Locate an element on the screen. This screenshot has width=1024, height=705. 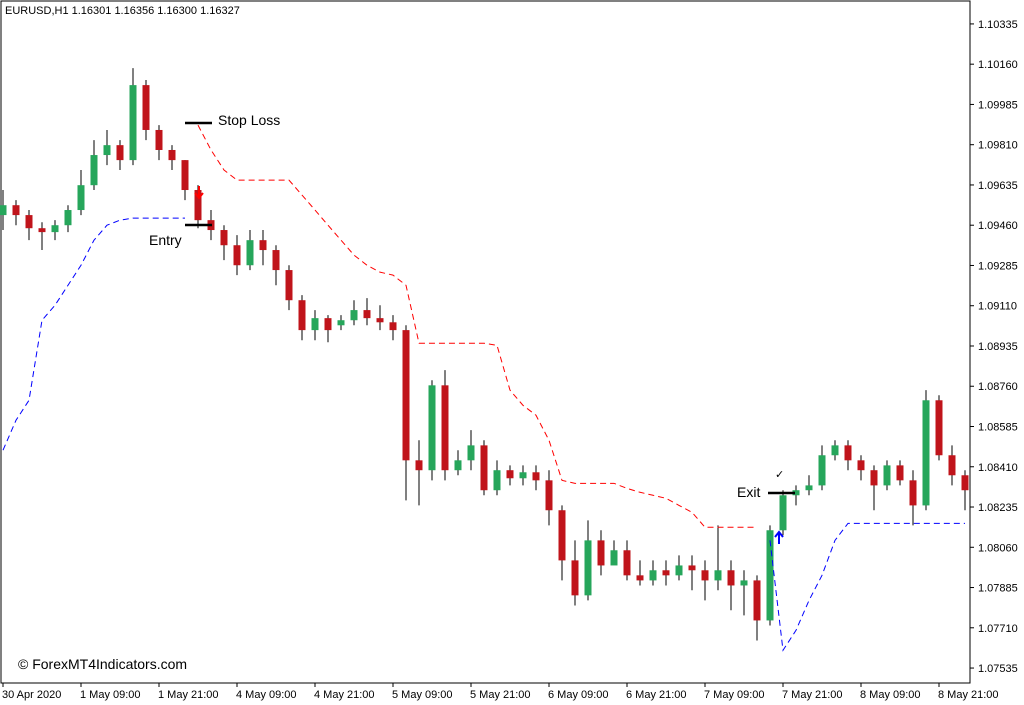
x-tick-label: 7 May 09:00 is located at coordinates (734, 695).